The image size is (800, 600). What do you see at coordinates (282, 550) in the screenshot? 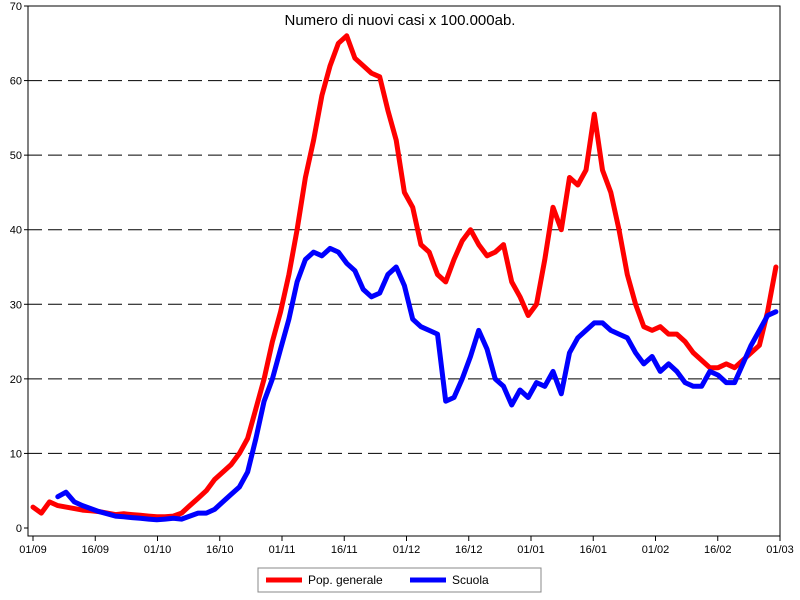
I see `x-tick-label: 01/11` at bounding box center [282, 550].